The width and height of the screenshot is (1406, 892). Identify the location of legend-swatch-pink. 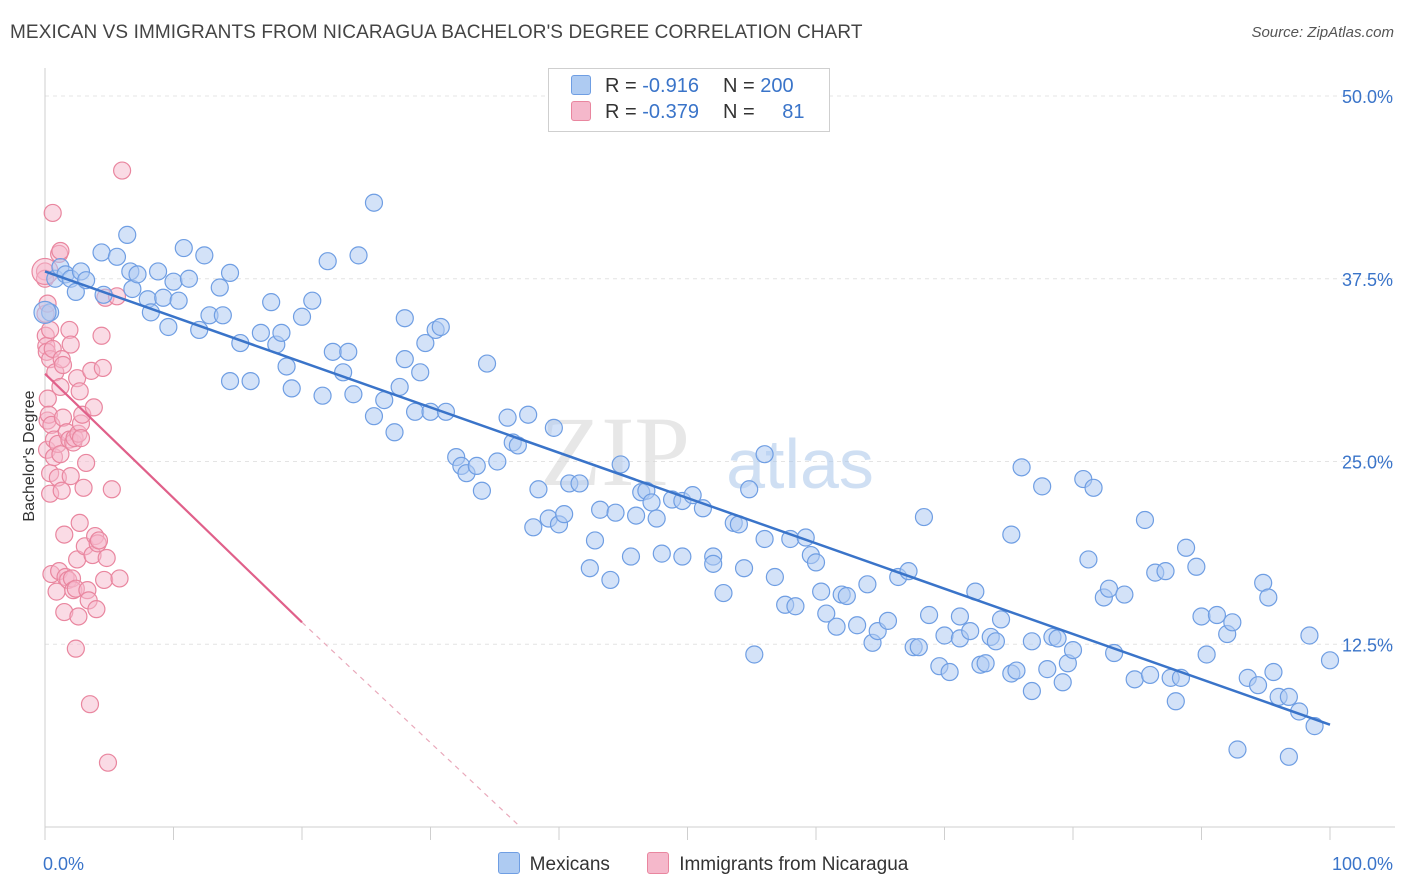
(581, 111).